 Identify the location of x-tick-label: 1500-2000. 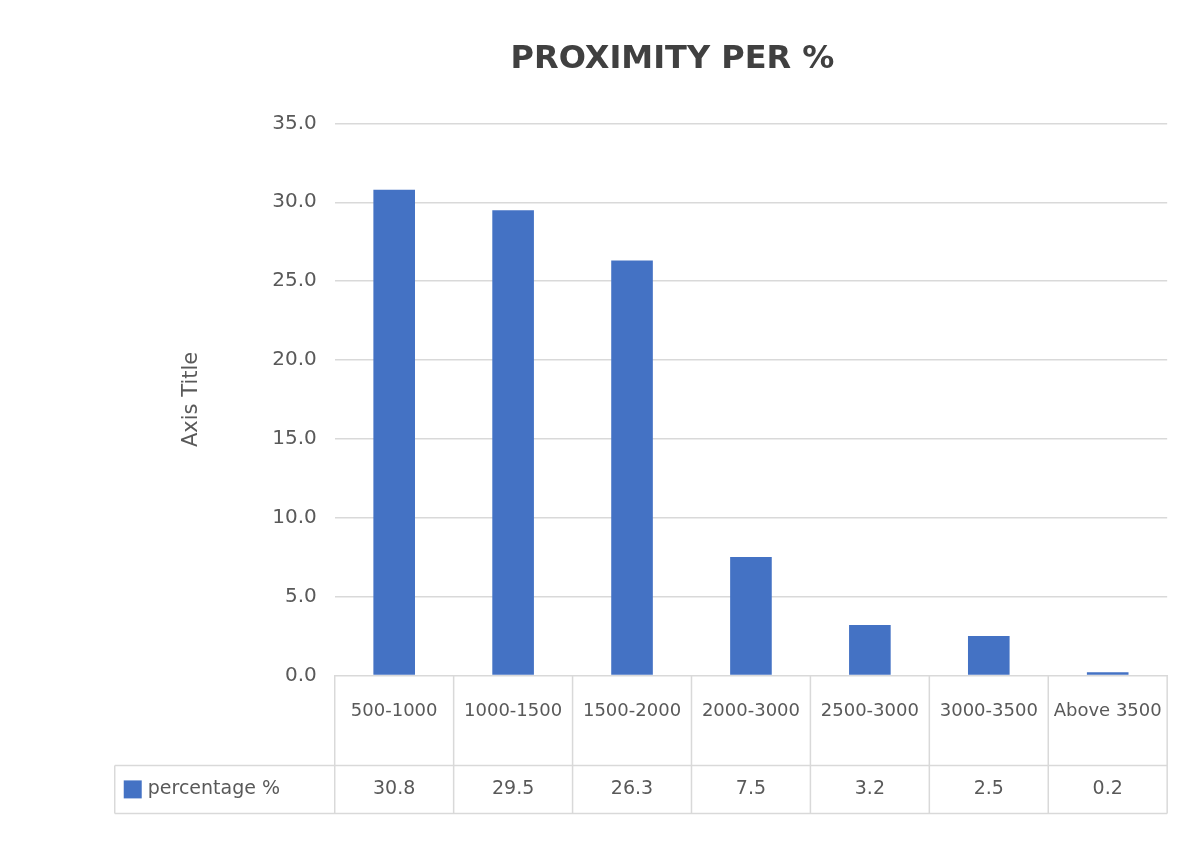
(632, 709).